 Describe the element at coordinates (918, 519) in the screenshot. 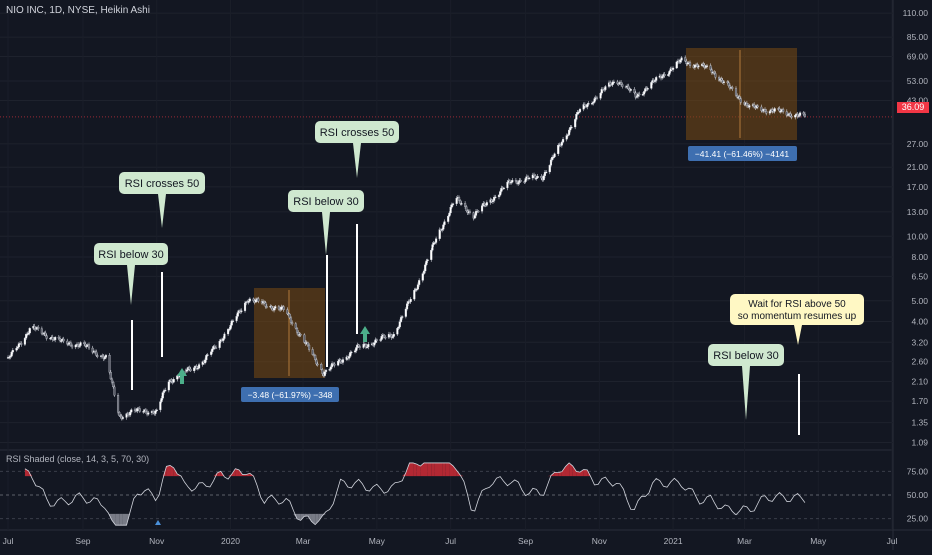

I see `rsi-level-label: 25.00` at that location.